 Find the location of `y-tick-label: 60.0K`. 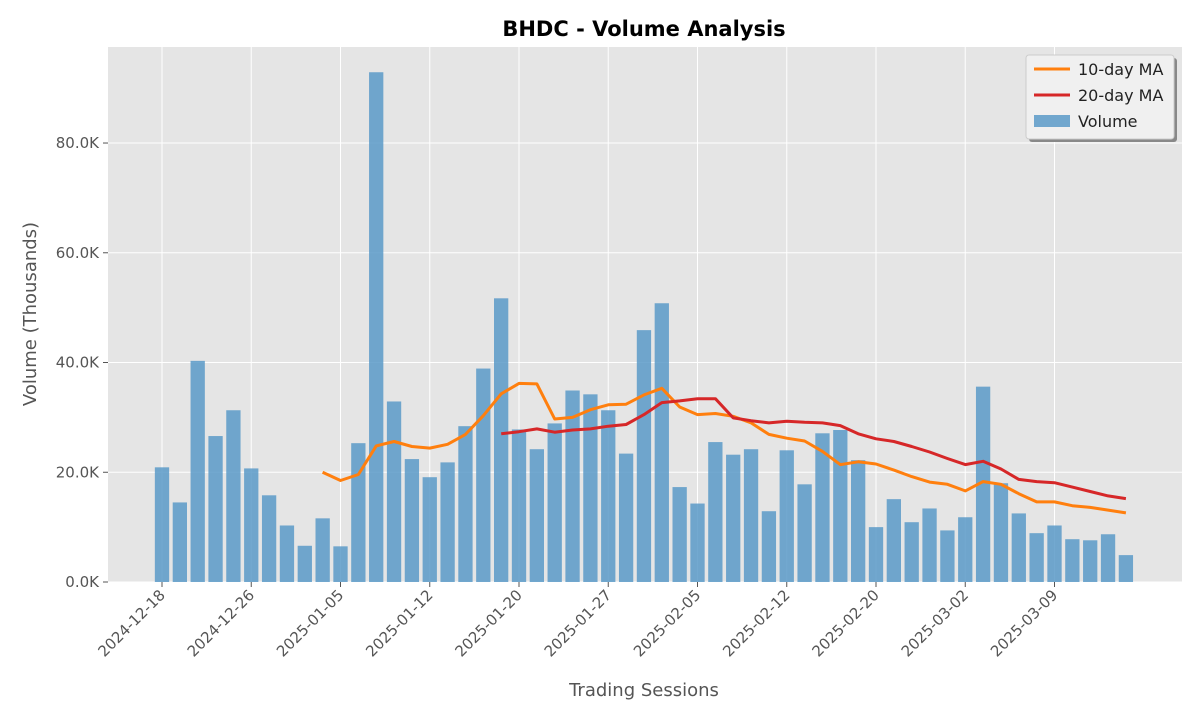

y-tick-label: 60.0K is located at coordinates (78, 253).